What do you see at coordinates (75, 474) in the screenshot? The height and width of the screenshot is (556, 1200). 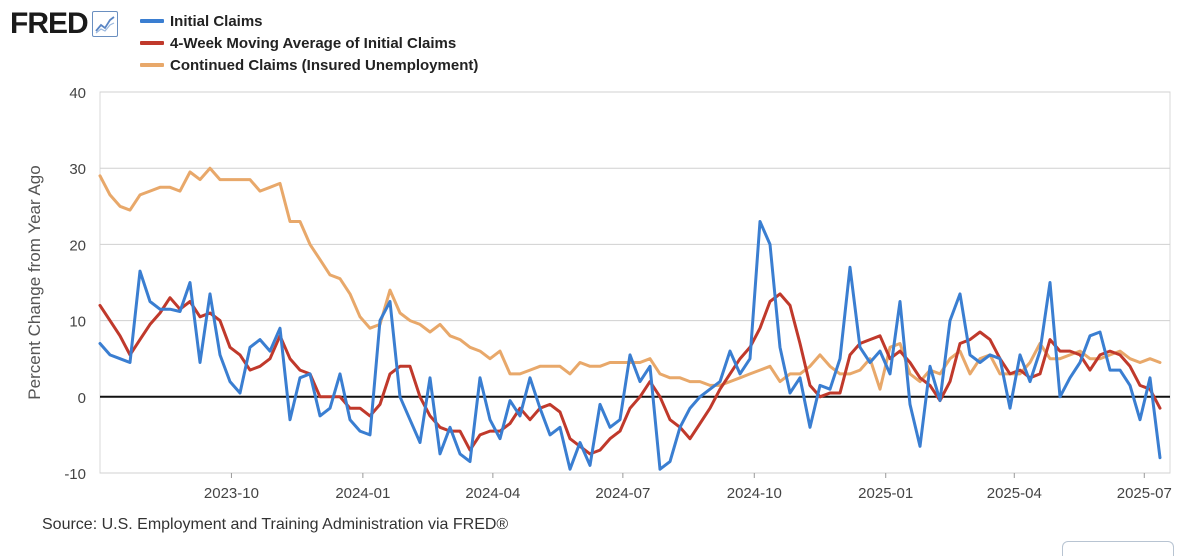 I see `y-tick-label: -10` at bounding box center [75, 474].